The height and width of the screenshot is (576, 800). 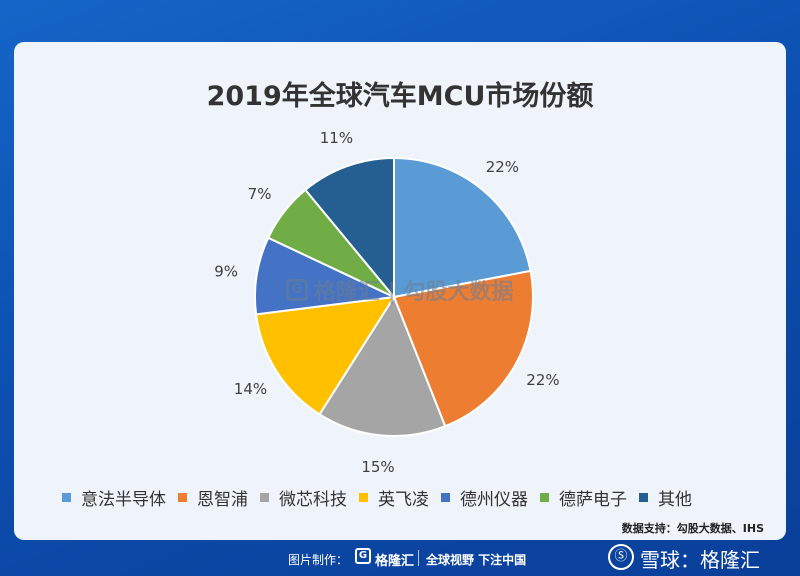 What do you see at coordinates (400, 96) in the screenshot?
I see `chart-title: 2019年全球汽车MCU市场份额` at bounding box center [400, 96].